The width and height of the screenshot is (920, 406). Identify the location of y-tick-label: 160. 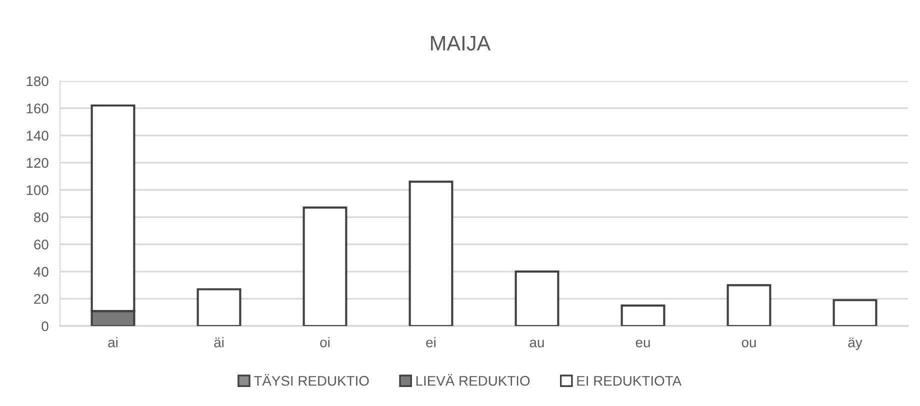
(37, 109).